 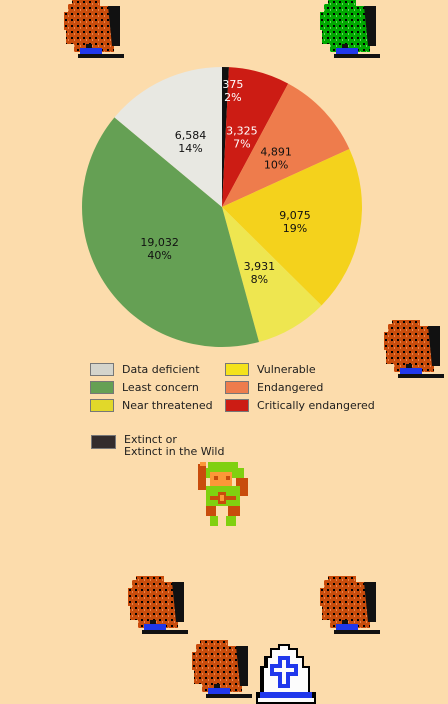 What do you see at coordinates (159, 255) in the screenshot?
I see `slice-percent-label: 40%` at bounding box center [159, 255].